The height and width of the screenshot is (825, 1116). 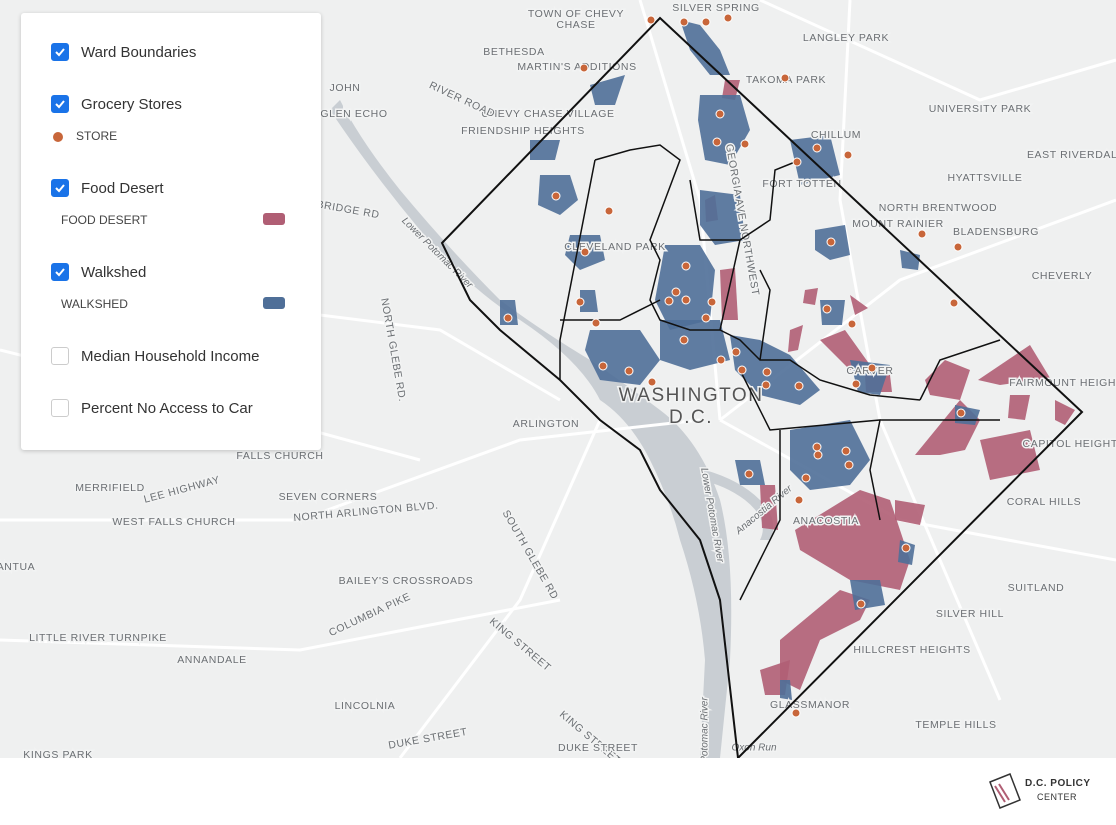 What do you see at coordinates (576, 67) in the screenshot?
I see `place-label: MARTIN'S ADDITIONS` at bounding box center [576, 67].